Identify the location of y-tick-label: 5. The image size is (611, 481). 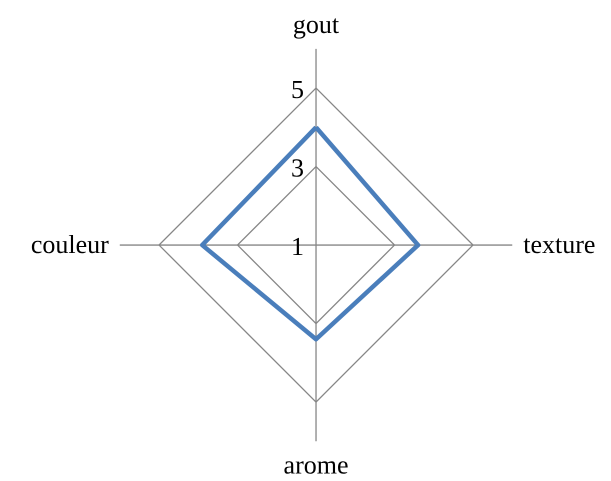
(297, 89).